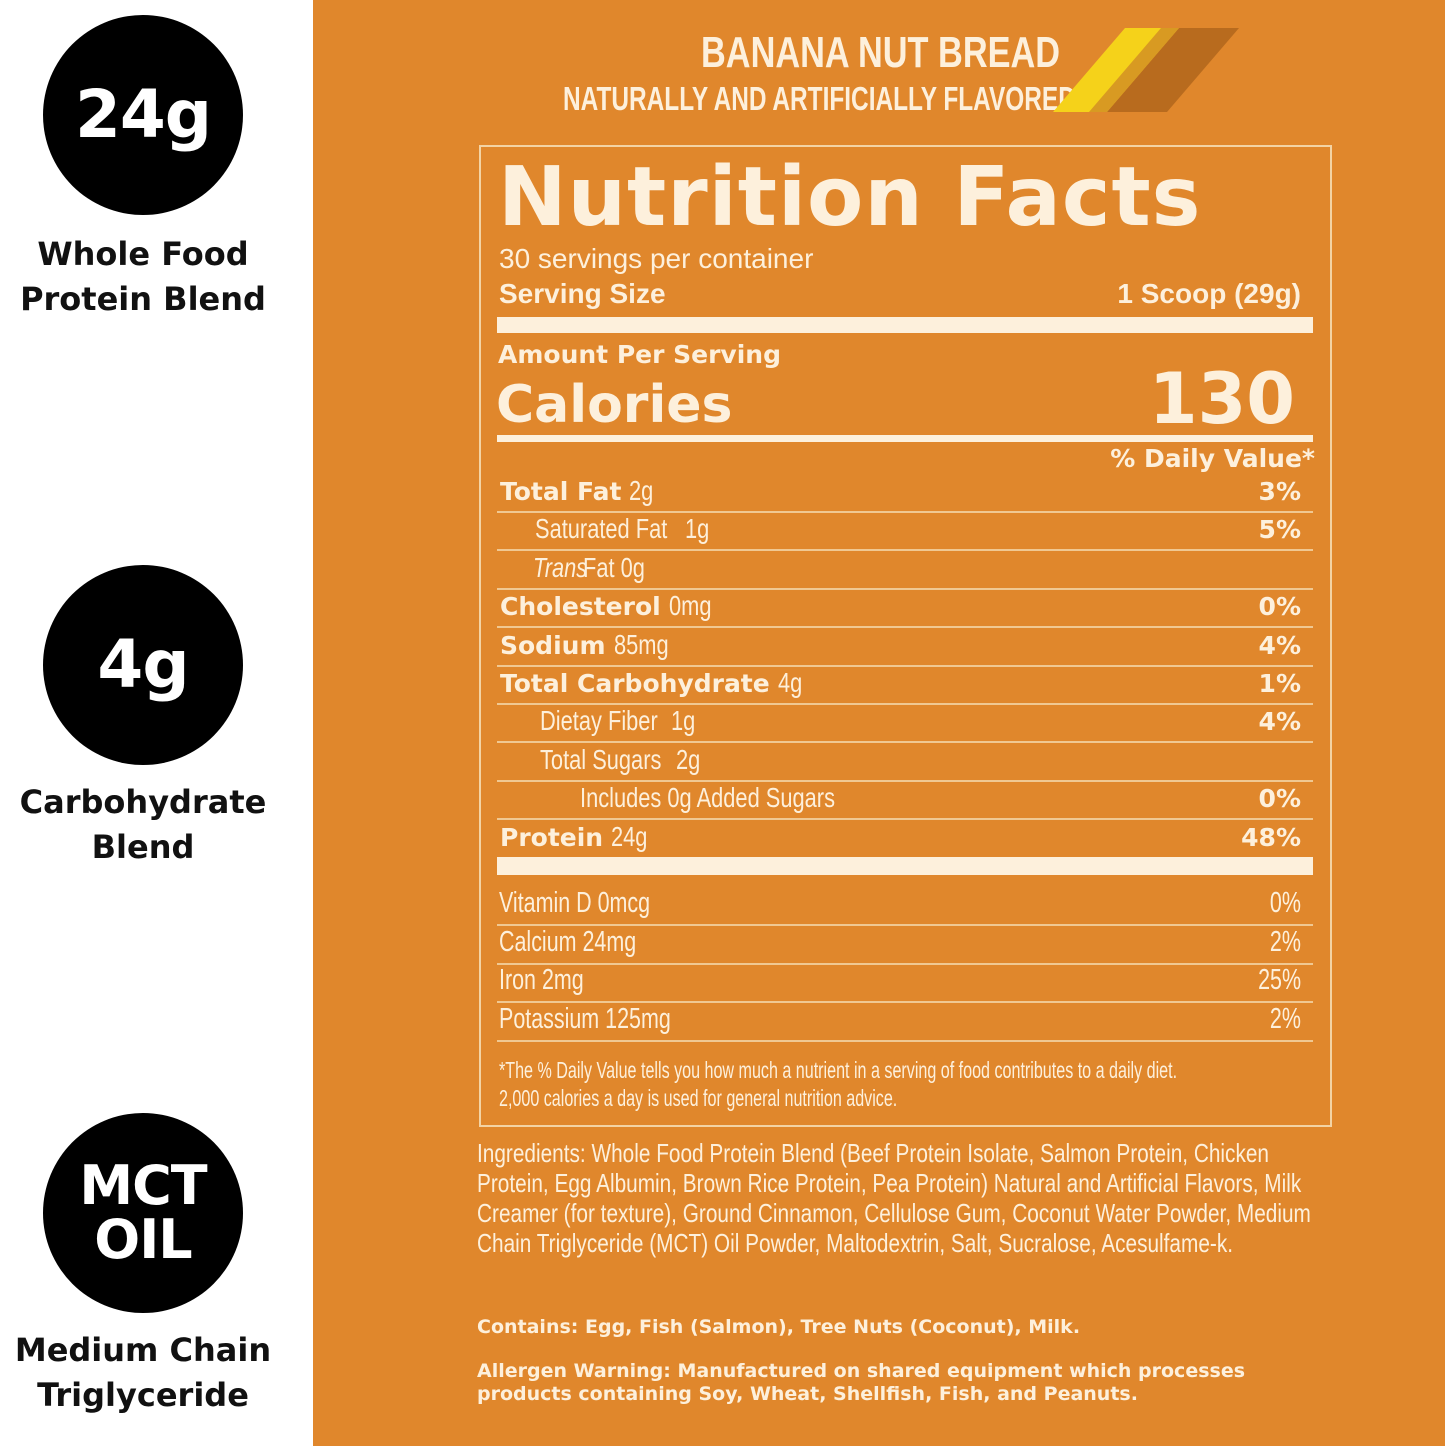 This screenshot has height=1446, width=1445. I want to click on nutrient-name: Includes 0g Added Sugars, so click(707, 798).